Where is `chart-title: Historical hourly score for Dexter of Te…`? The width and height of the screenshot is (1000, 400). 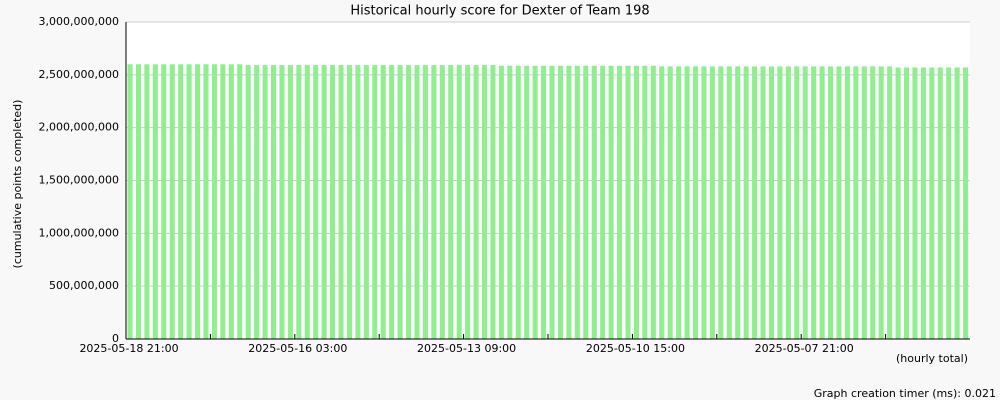
chart-title: Historical hourly score for Dexter of Te… is located at coordinates (499, 11).